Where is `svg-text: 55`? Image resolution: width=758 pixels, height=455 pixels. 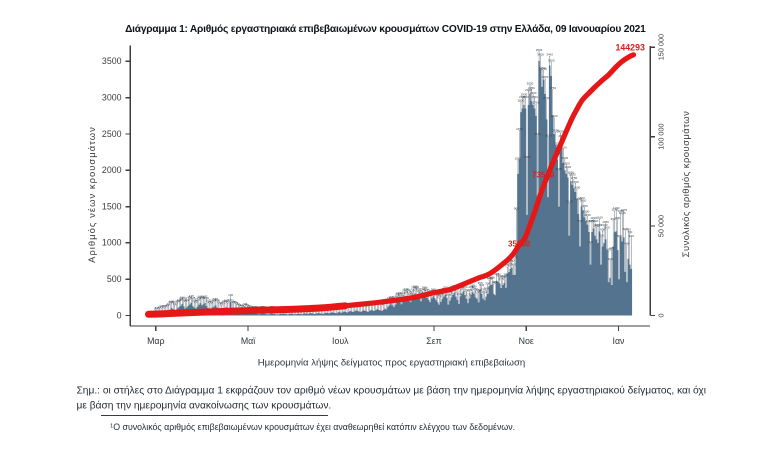 svg-text: 55 is located at coordinates (232, 301).